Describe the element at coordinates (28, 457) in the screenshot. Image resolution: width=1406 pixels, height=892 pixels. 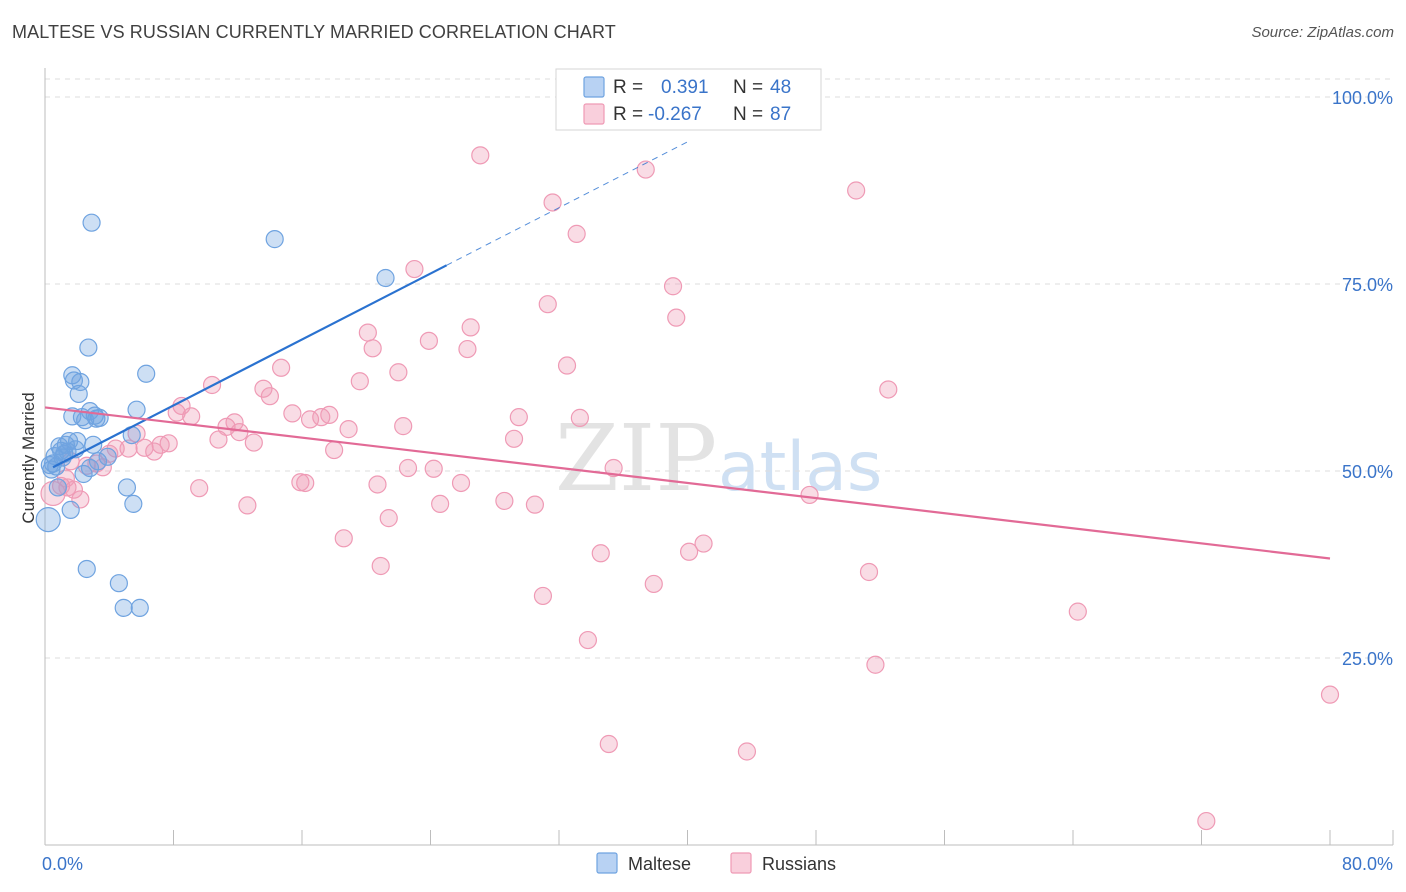
I see `y-axis-title: Currently Married` at that location.